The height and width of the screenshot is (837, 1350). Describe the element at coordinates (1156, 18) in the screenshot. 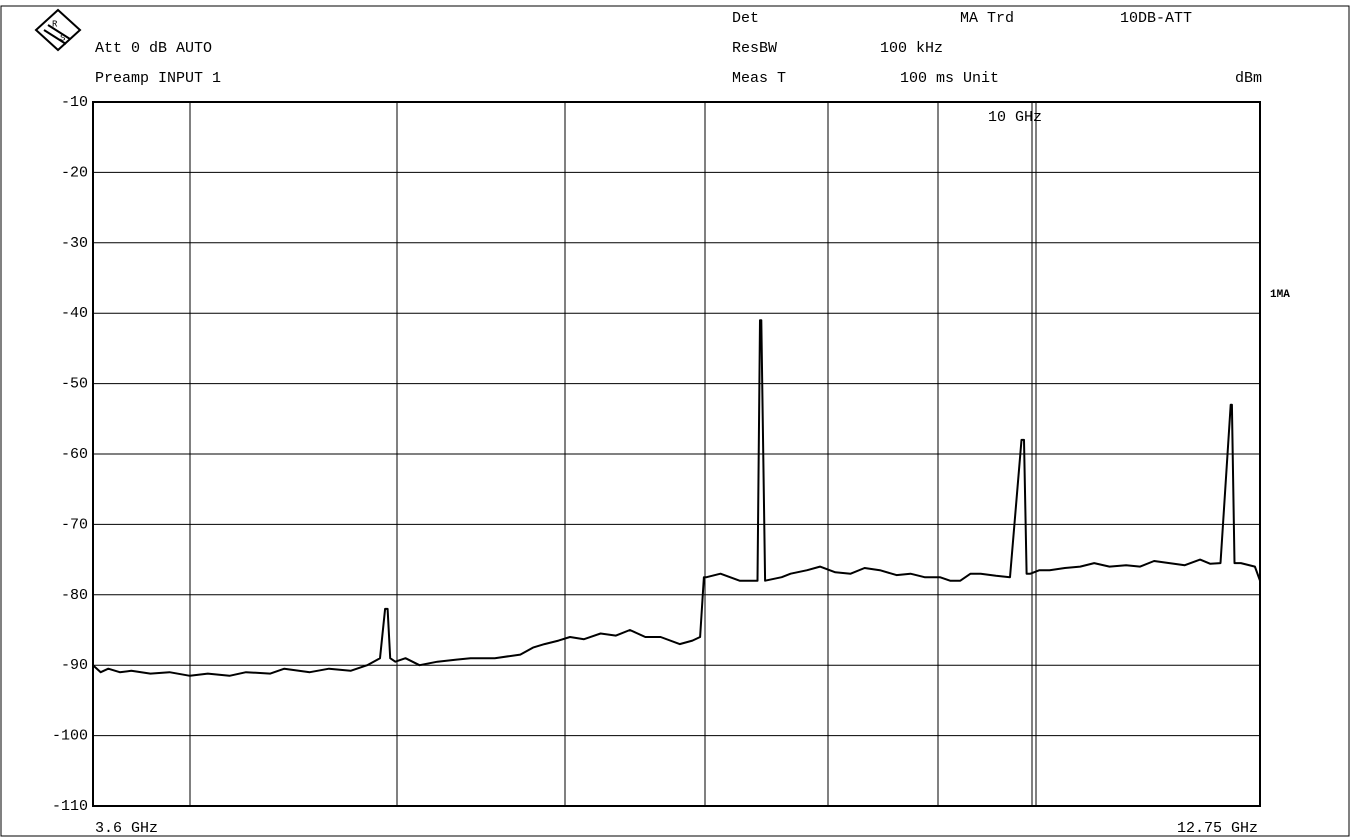

I see `att-mode: 10DB-ATT` at that location.